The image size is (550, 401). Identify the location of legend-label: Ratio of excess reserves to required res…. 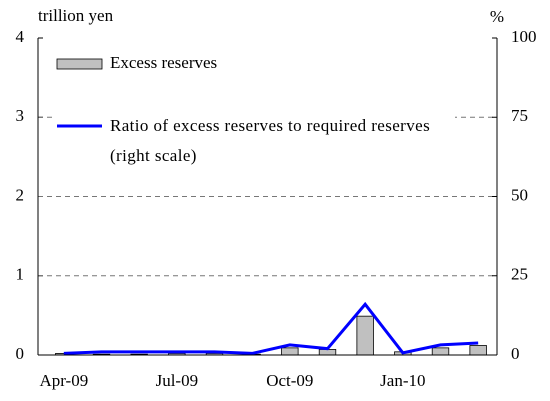
(282, 141).